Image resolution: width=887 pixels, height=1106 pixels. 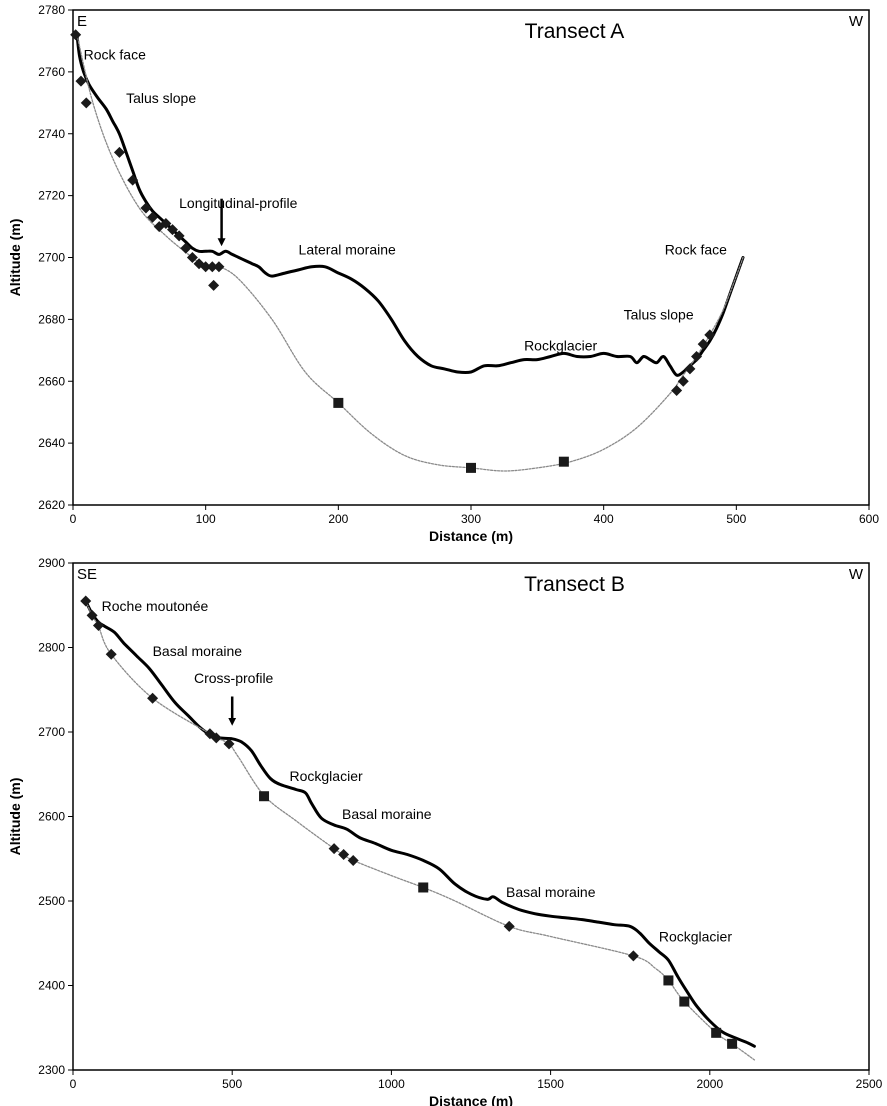 What do you see at coordinates (856, 574) in the screenshot?
I see `transect-b-direction-right: W` at bounding box center [856, 574].